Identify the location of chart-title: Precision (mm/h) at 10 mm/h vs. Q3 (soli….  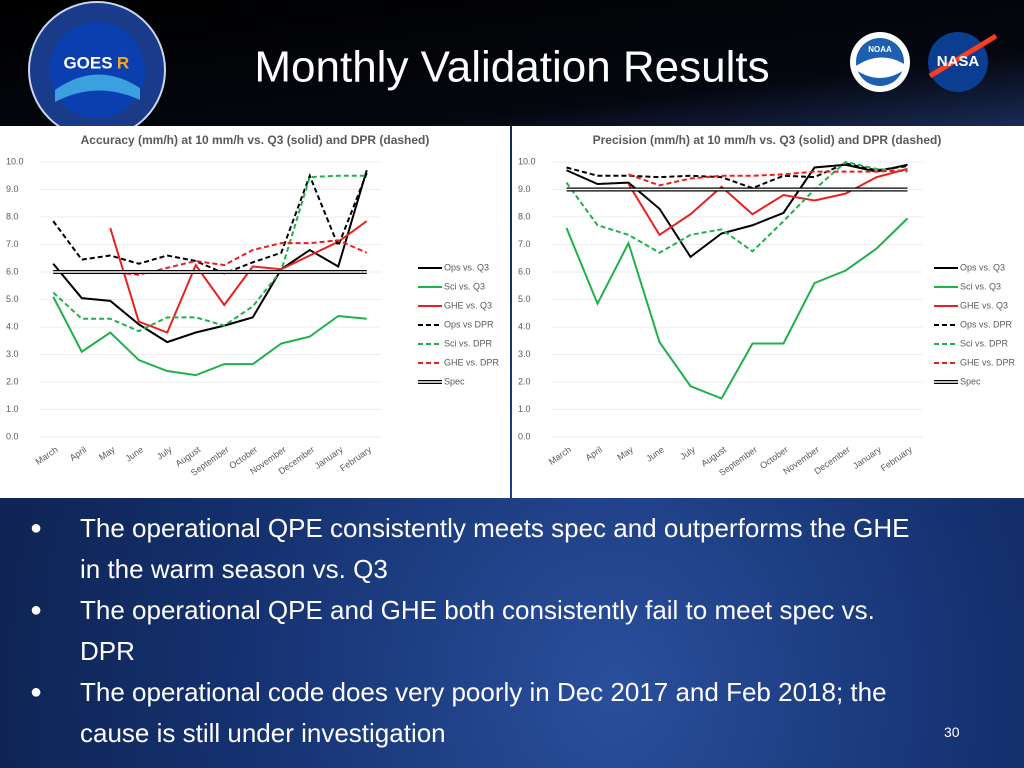
(767, 140).